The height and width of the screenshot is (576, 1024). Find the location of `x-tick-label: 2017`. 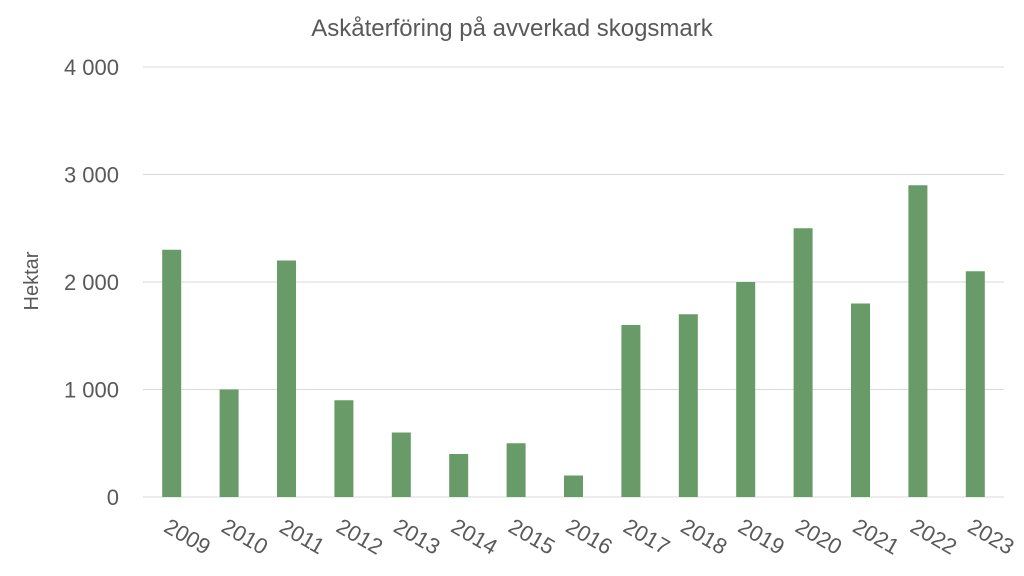

x-tick-label: 2017 is located at coordinates (646, 536).